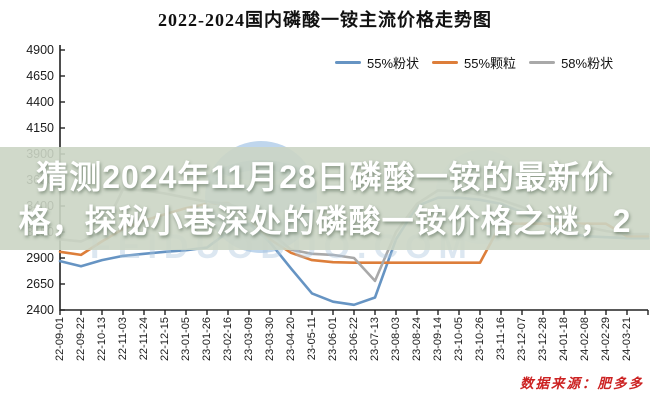 Image resolution: width=650 pixels, height=400 pixels. I want to click on x-axis-label: 23-05-11, so click(312, 339).